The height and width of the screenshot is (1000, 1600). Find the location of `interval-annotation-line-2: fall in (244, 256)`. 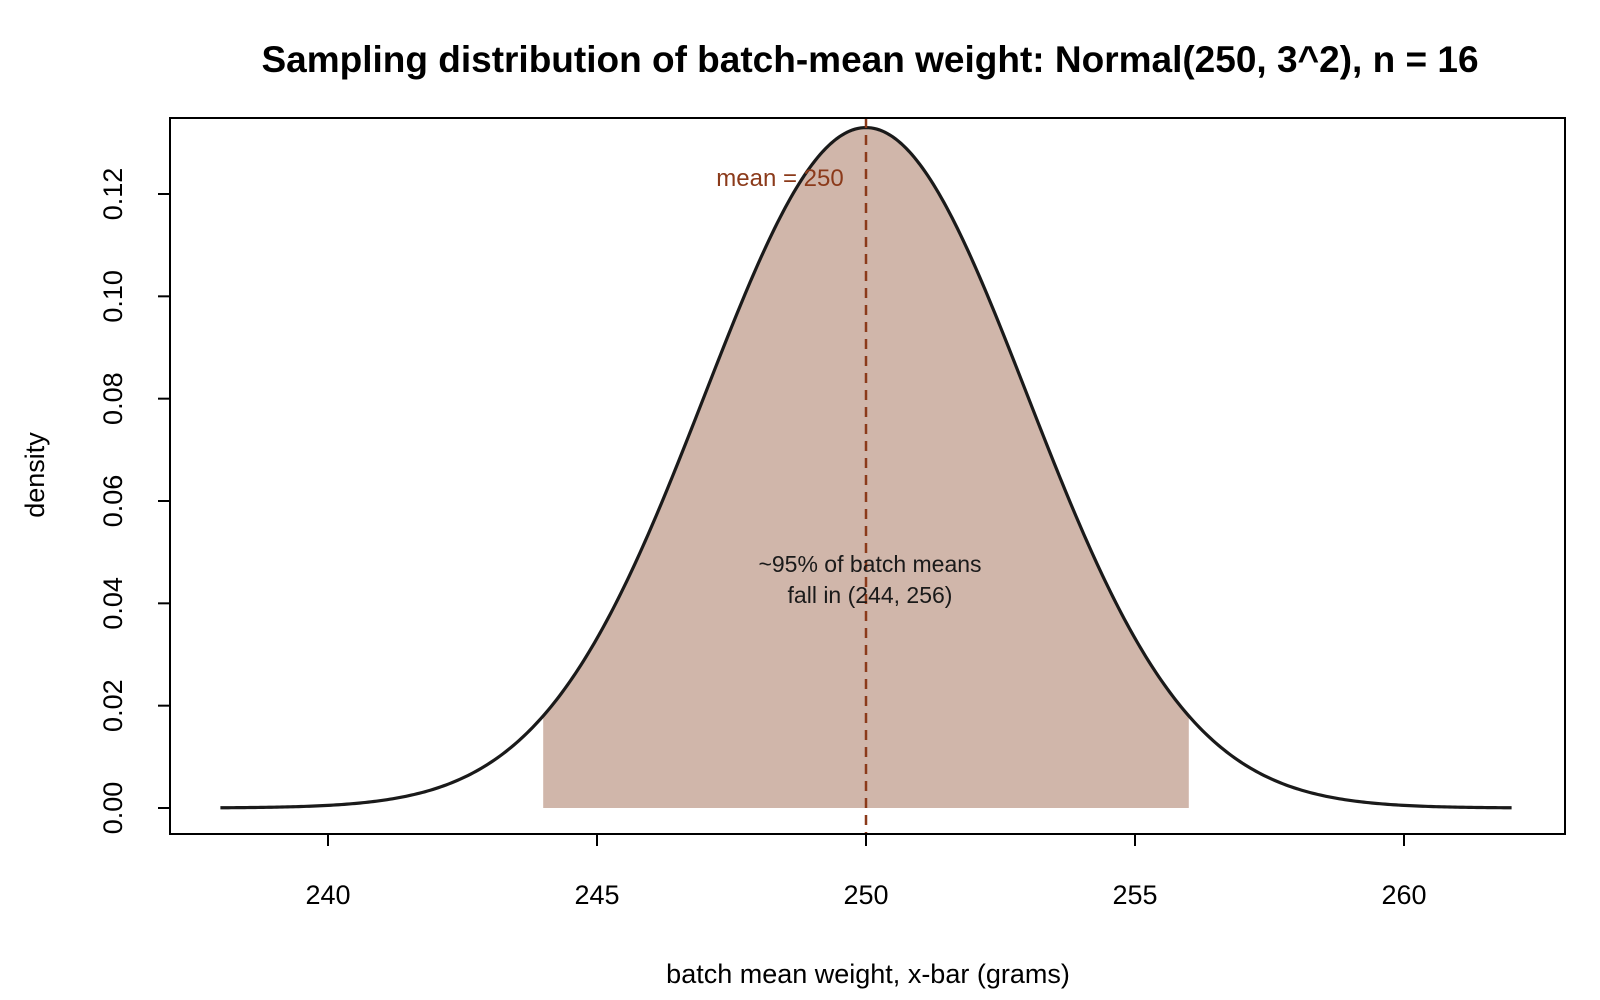

interval-annotation-line-2: fall in (244, 256) is located at coordinates (870, 595).